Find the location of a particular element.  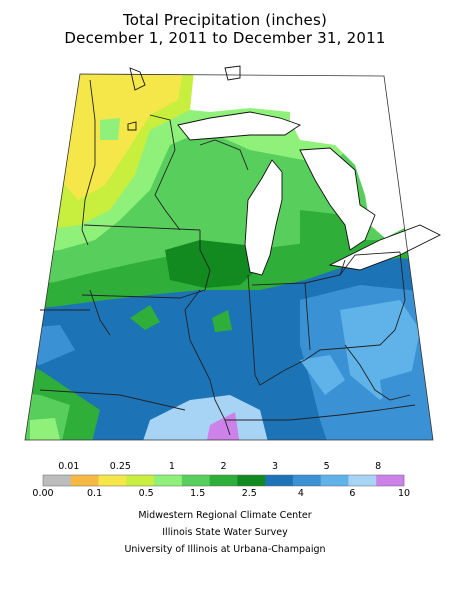

lake-michigan is located at coordinates (263, 217).